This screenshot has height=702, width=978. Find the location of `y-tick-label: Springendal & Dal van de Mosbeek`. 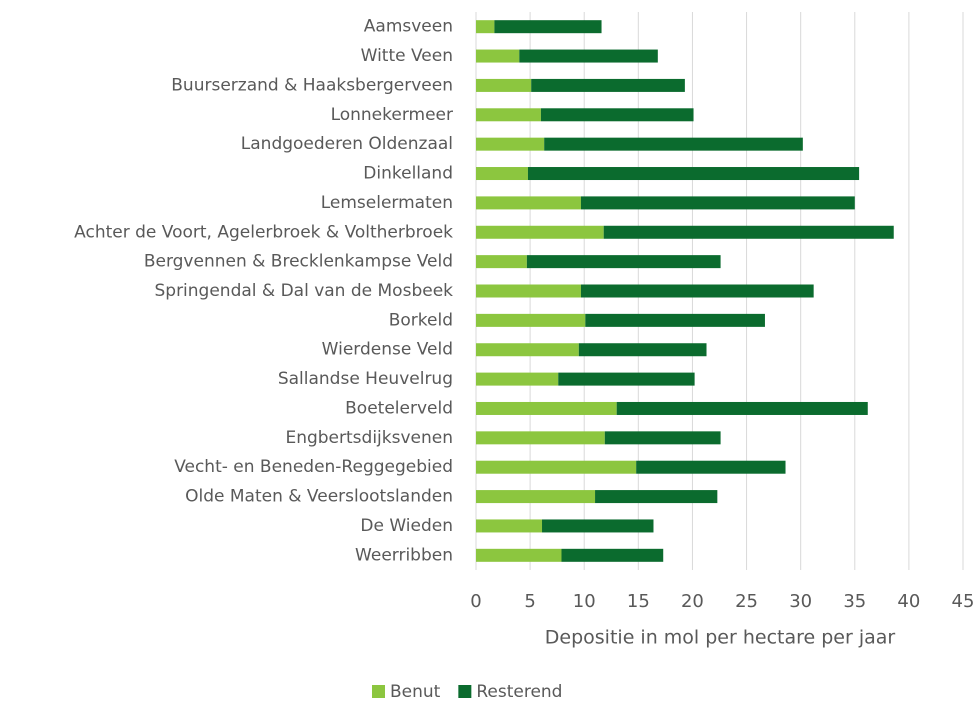

y-tick-label: Springendal & Dal van de Mosbeek is located at coordinates (303, 291).